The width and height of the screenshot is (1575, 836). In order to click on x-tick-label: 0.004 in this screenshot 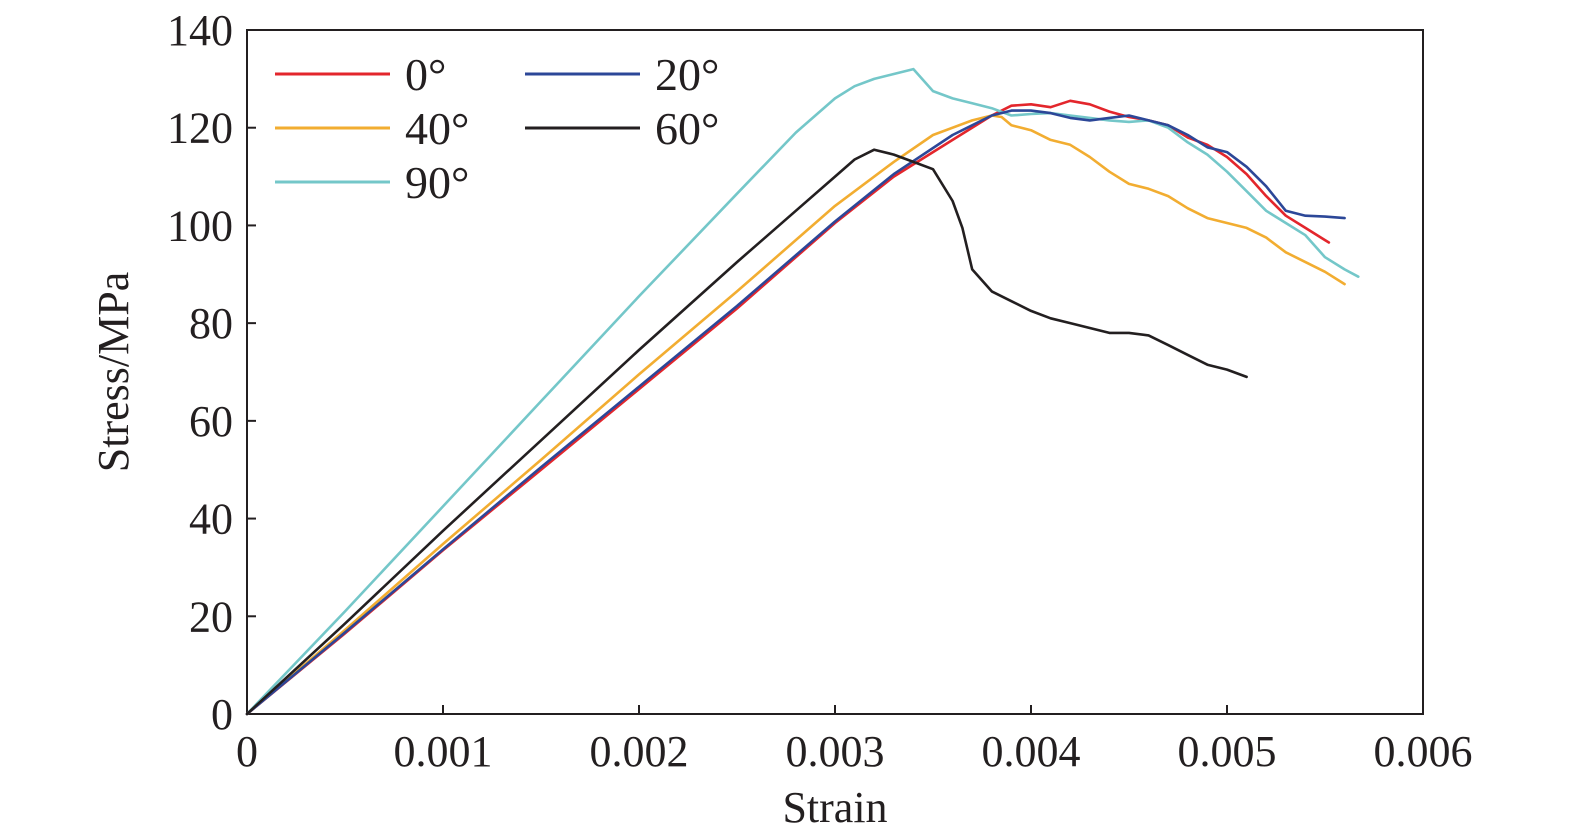, I will do `click(1031, 751)`.